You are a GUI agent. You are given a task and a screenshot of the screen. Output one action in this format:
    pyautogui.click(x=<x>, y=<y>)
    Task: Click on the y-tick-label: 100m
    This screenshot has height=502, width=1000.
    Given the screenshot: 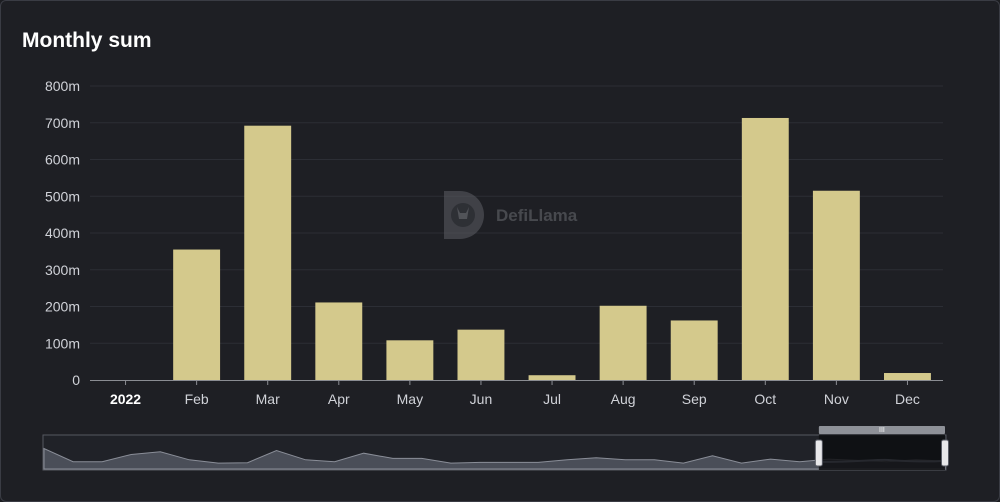 What is the action you would take?
    pyautogui.click(x=62, y=343)
    